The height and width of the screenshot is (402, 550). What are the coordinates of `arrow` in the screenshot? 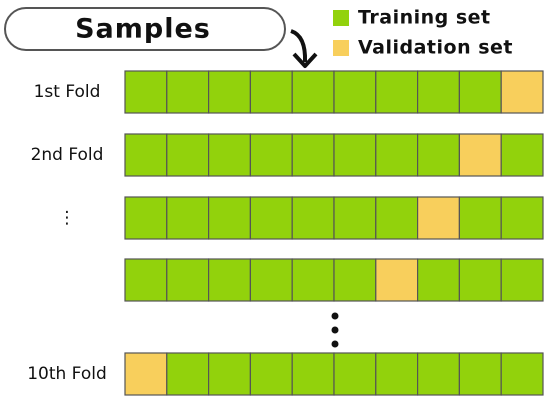 It's located at (299, 46).